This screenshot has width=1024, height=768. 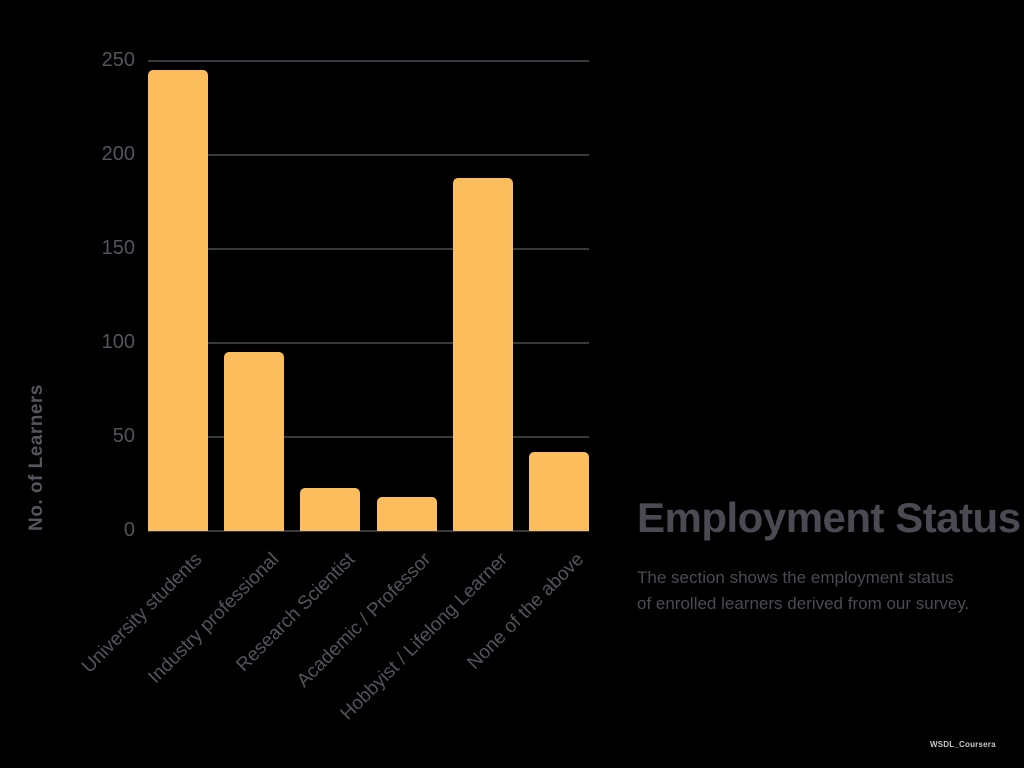 What do you see at coordinates (118, 248) in the screenshot?
I see `y-tick-label-150: 150` at bounding box center [118, 248].